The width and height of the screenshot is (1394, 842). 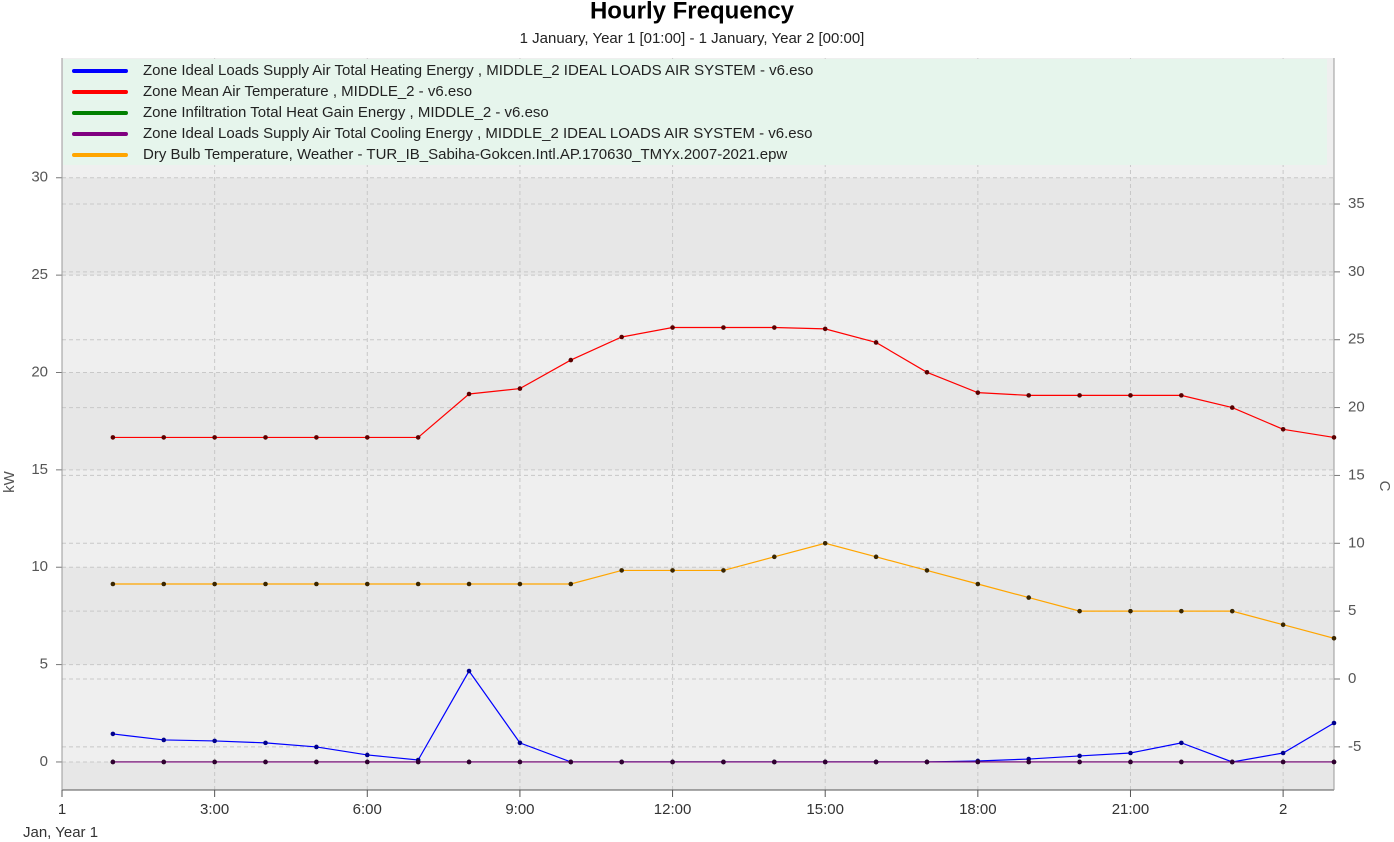 I want to click on x-tick-label: 9:00, so click(x=519, y=809).